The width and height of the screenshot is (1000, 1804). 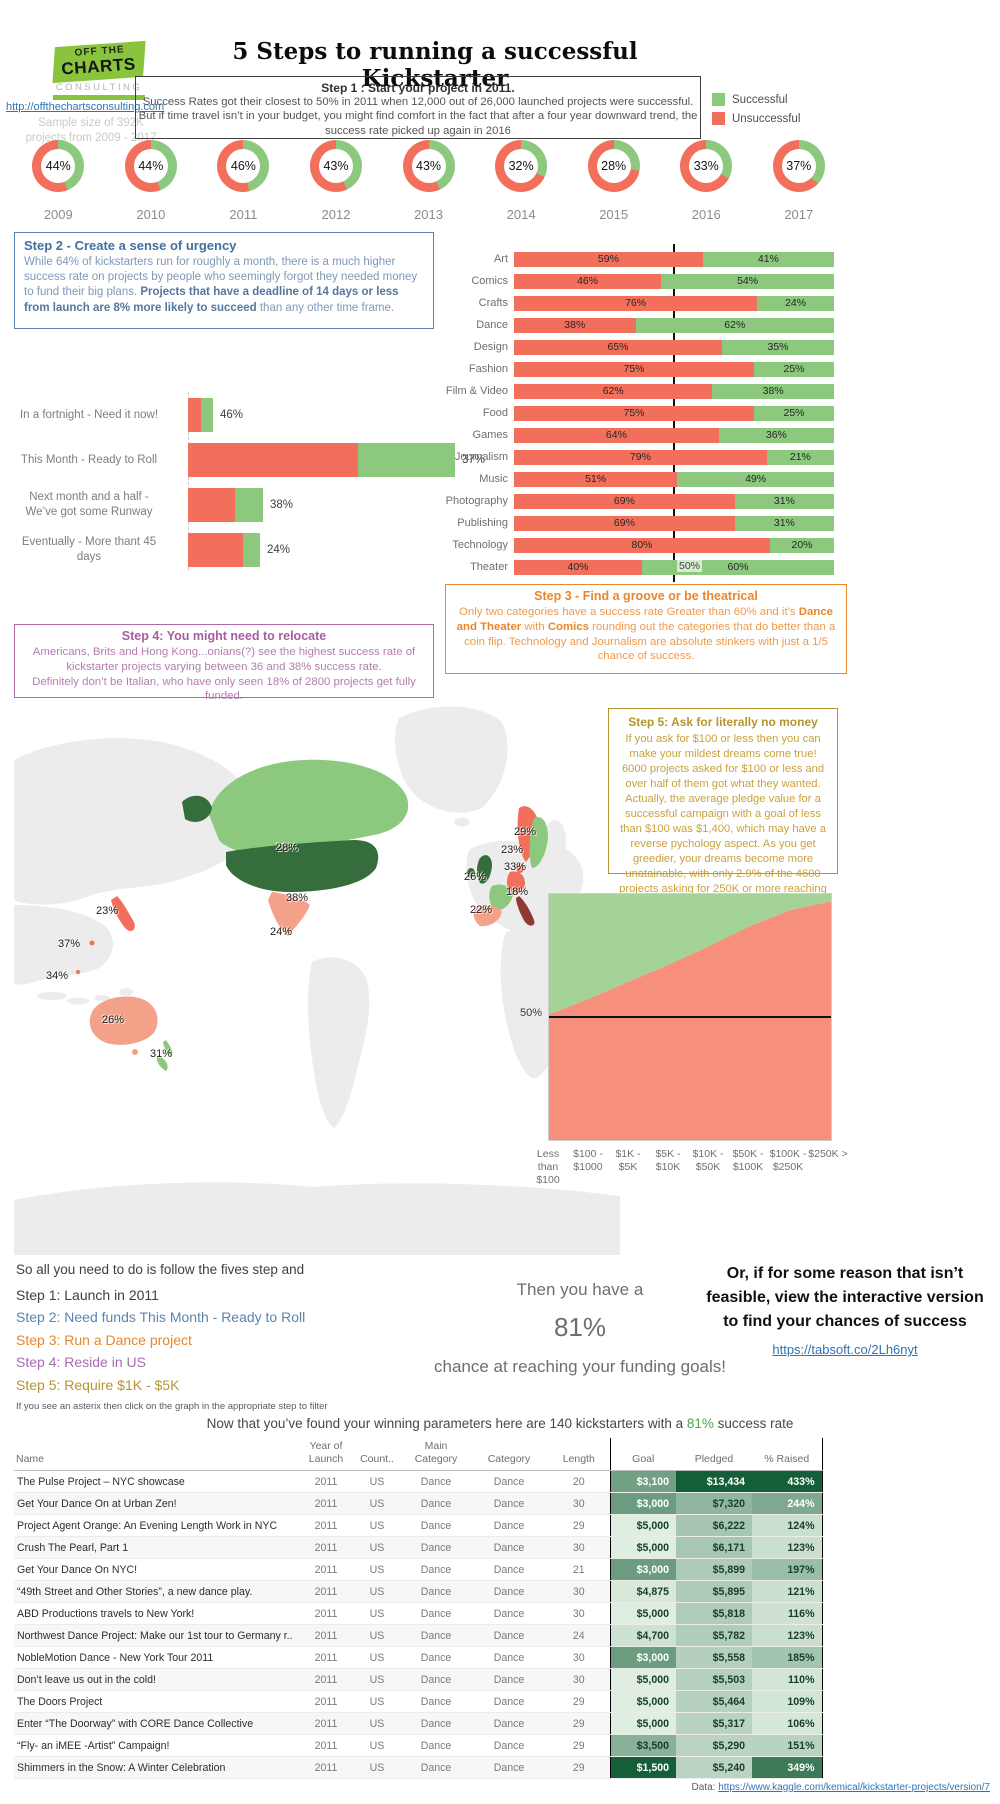 What do you see at coordinates (787, 1455) in the screenshot?
I see `col-header: % Raised` at bounding box center [787, 1455].